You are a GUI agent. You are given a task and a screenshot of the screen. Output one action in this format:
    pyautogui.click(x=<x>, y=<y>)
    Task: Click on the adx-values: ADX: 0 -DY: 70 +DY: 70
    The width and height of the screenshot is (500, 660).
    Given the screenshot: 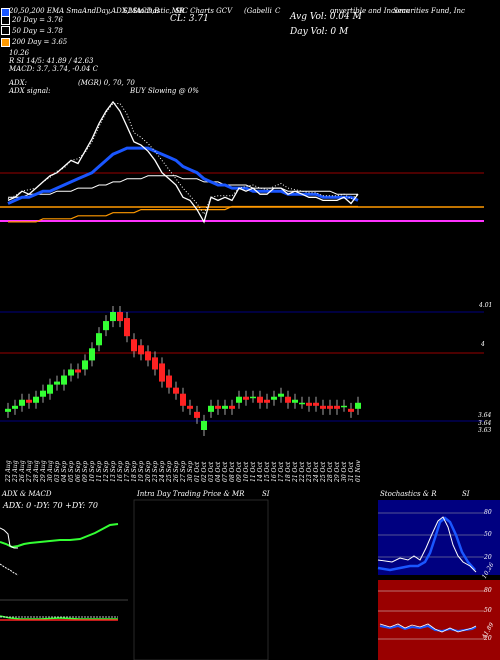 What is the action you would take?
    pyautogui.click(x=50, y=505)
    